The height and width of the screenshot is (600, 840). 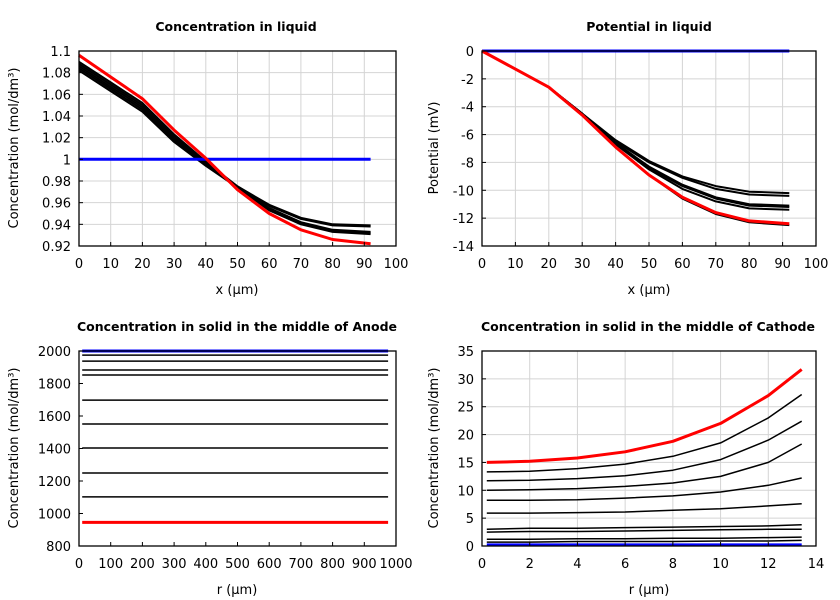 What do you see at coordinates (463, 247) in the screenshot?
I see `y-tick-label: -14` at bounding box center [463, 247].